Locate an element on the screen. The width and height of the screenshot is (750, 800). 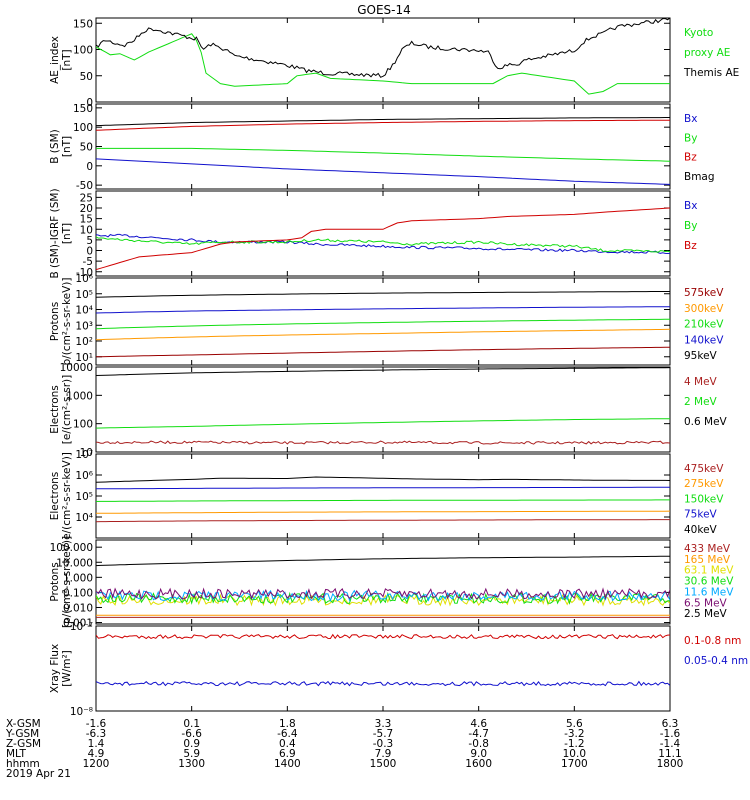
y-axis-label-line2: e/(cm²-s-sr-keV)] is located at coordinates (67, 496).